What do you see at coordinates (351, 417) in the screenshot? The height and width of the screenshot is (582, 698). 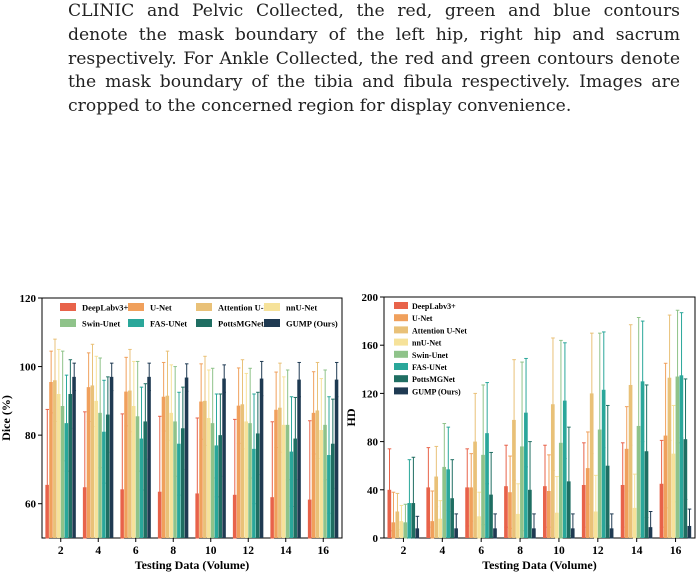 I see `y-axis-label: HD` at bounding box center [351, 417].